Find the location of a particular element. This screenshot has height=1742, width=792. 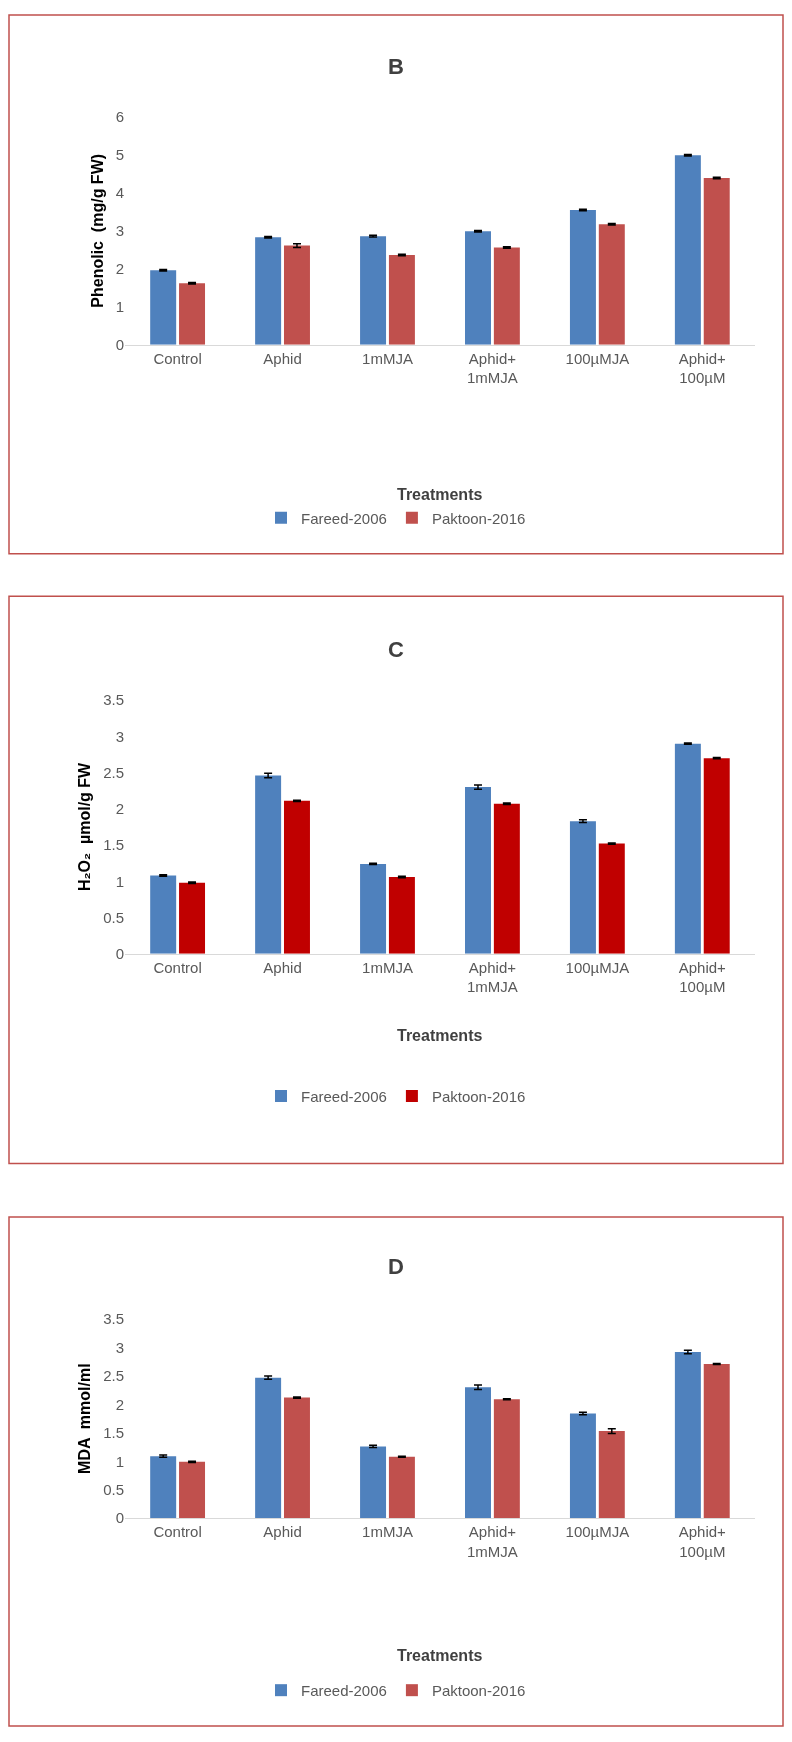

y-axis-title: Phenolic (mg/g FW) is located at coordinates (97, 230).